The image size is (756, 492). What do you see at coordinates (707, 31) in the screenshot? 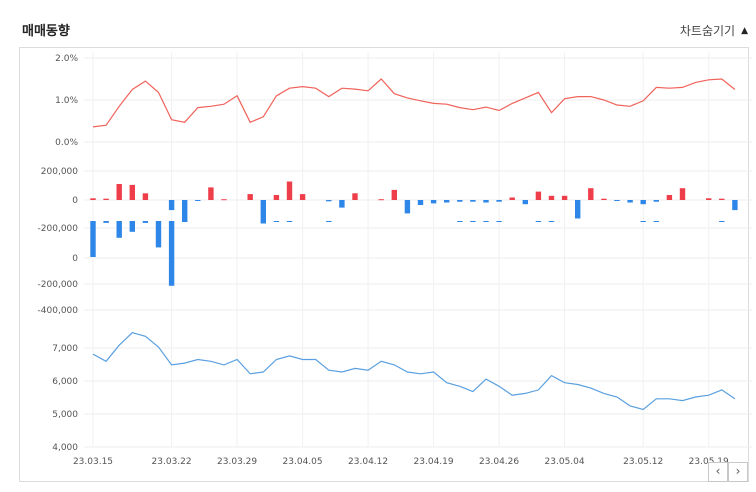
I see `hide-chart-label: 차트숨기기` at bounding box center [707, 31].